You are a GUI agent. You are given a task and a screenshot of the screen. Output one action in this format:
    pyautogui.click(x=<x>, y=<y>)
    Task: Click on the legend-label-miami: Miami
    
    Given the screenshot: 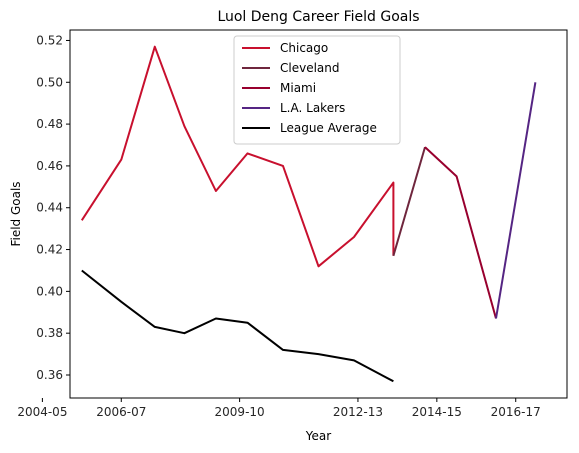 What is the action you would take?
    pyautogui.click(x=298, y=88)
    